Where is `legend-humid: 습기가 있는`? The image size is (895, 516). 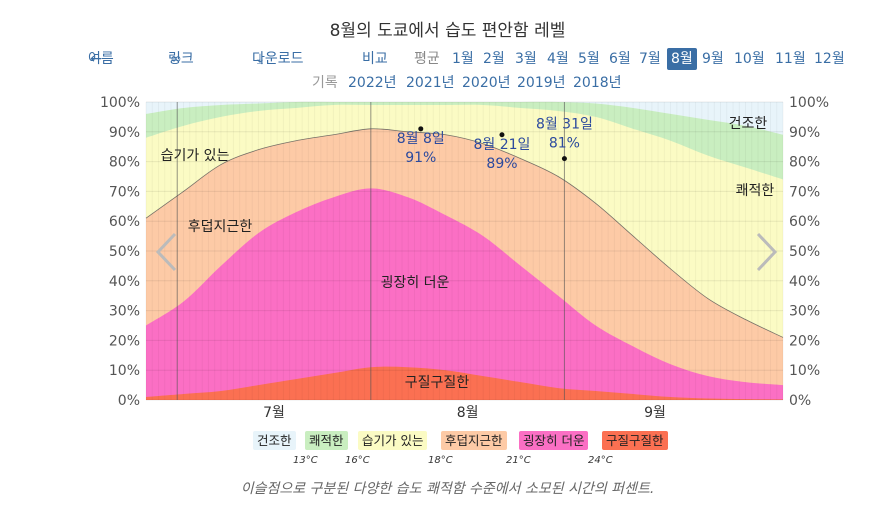
legend-humid: 습기가 있는 is located at coordinates (393, 440).